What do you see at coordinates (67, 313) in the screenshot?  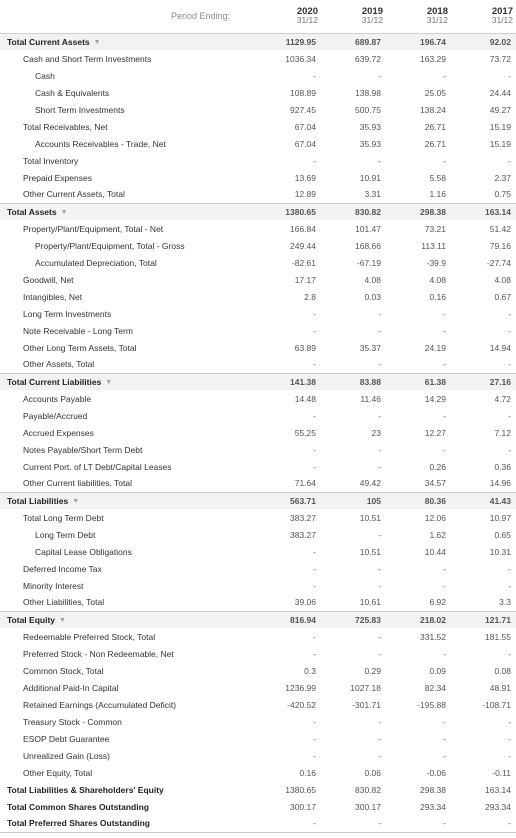 I see `row-label: Long Term Investments` at bounding box center [67, 313].